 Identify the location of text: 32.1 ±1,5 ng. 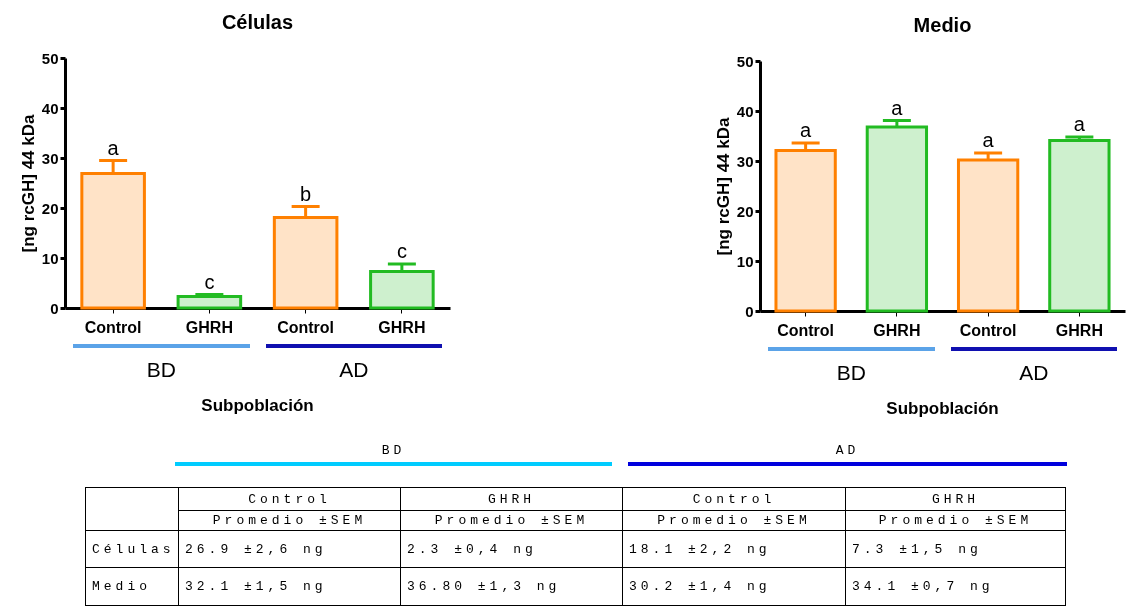
(256, 586).